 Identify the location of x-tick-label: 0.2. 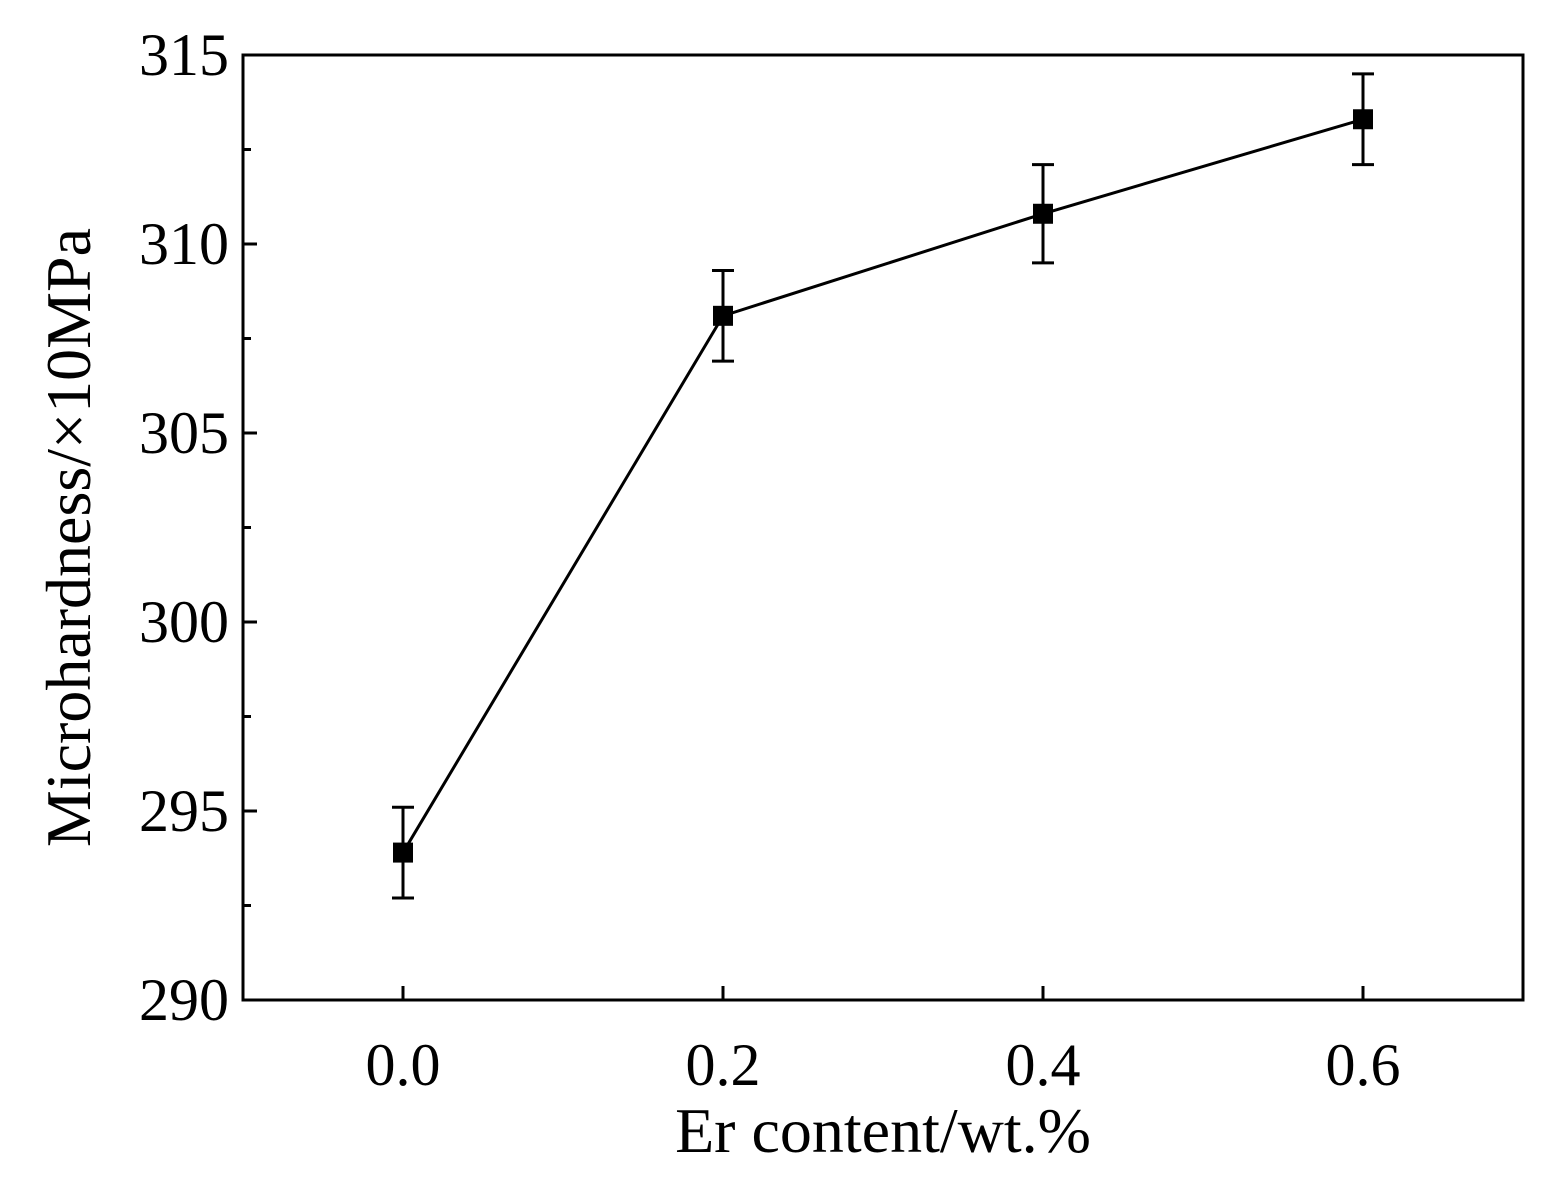
(723, 1065).